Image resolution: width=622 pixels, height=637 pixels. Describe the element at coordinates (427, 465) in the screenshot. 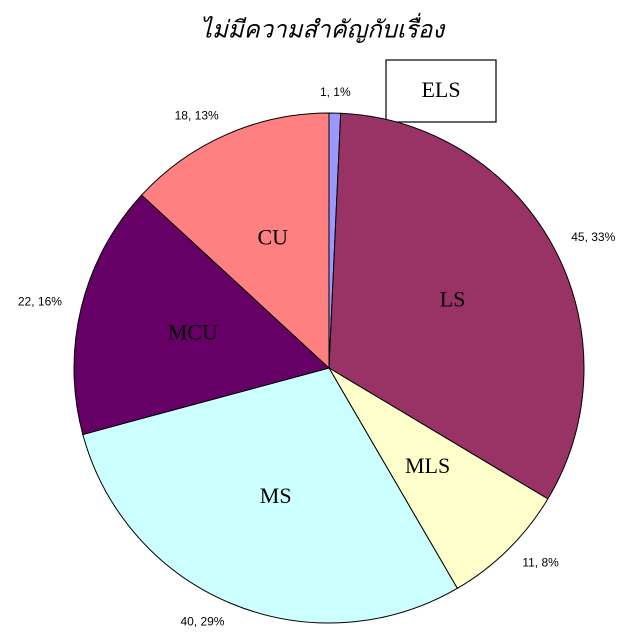

I see `slice-name: MLS` at that location.